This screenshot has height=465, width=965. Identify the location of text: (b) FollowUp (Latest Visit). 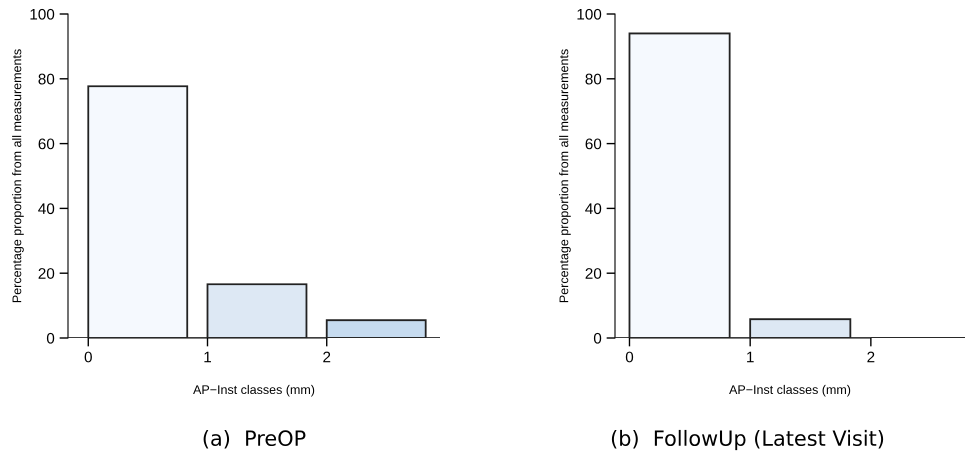
(748, 440).